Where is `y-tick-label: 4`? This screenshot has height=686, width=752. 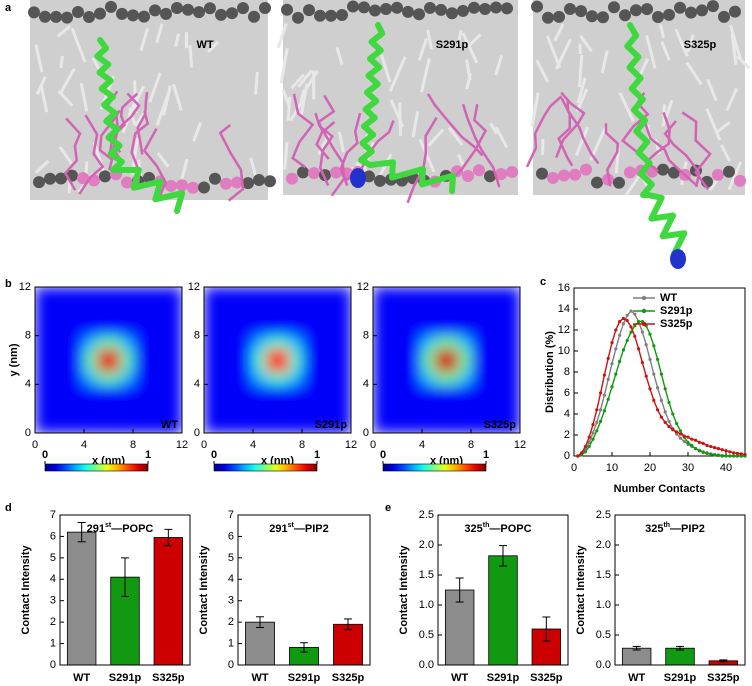
y-tick-label: 4 is located at coordinates (231, 579).